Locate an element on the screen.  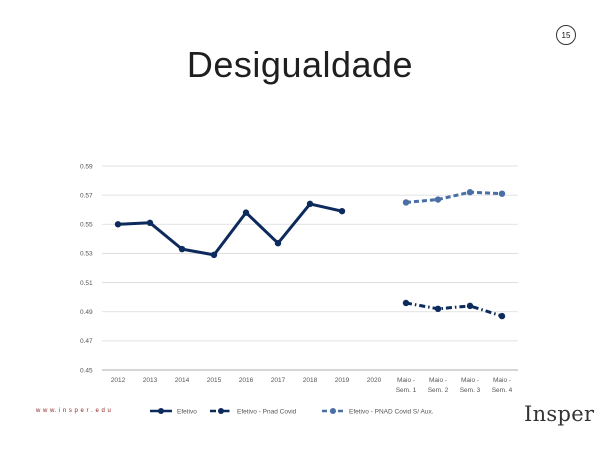
legend-label: Efetivo - PNAD Covid S/ Aux. is located at coordinates (391, 411).